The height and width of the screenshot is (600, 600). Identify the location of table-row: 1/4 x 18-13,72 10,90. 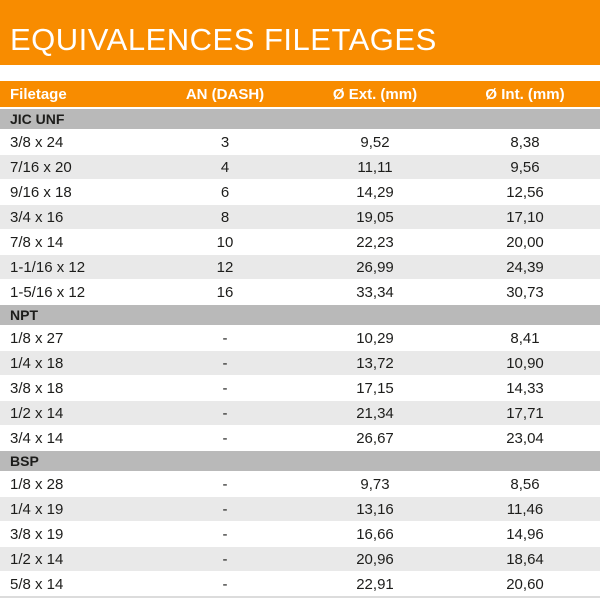
(300, 363).